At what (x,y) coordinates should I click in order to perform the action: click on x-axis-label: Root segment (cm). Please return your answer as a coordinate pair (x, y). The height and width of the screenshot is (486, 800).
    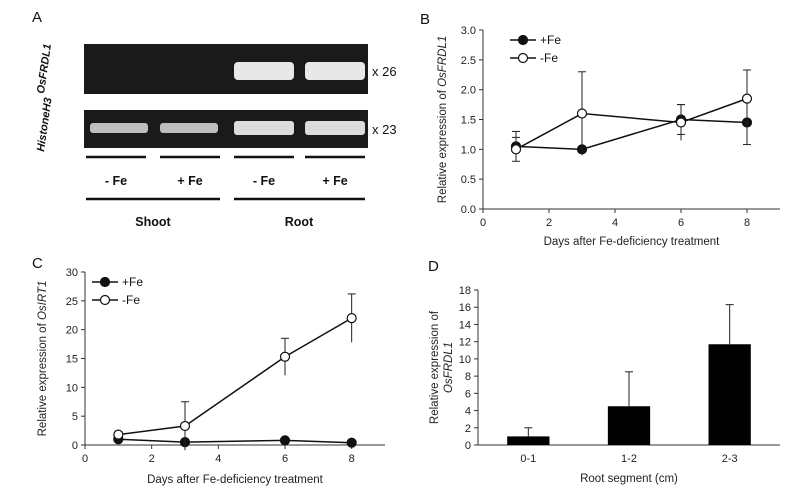
    Looking at the image, I should click on (629, 479).